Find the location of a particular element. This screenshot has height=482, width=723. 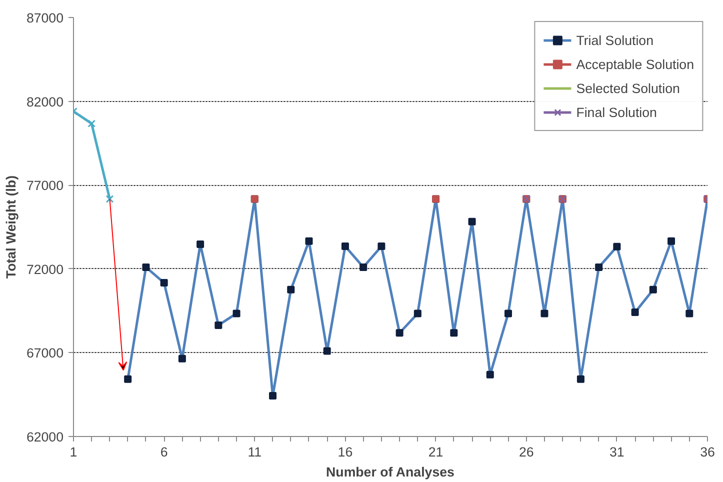

x-tick-label: 11 is located at coordinates (255, 452).